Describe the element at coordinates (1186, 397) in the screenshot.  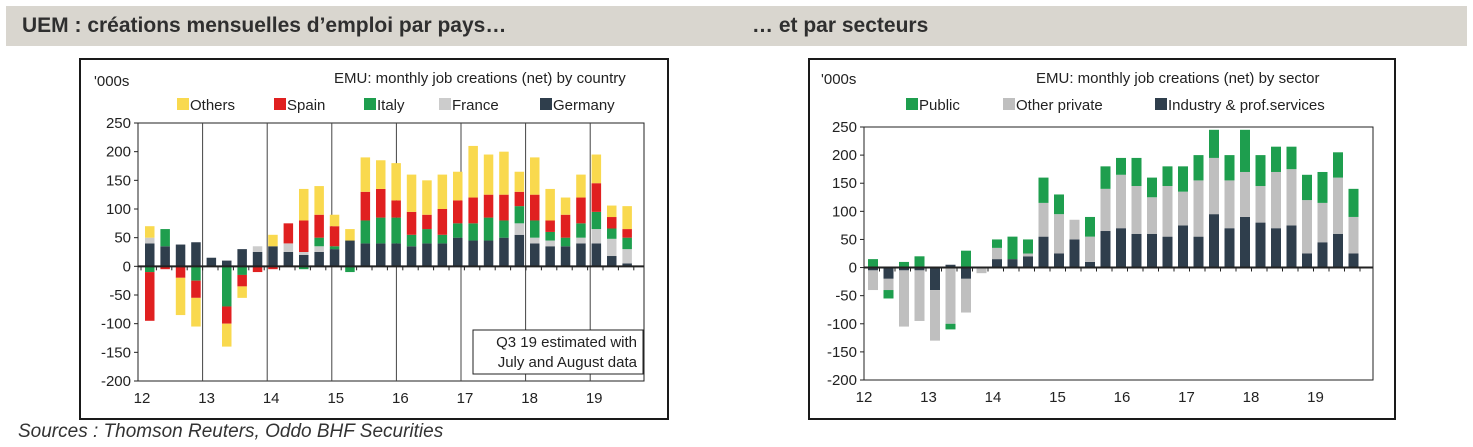
I see `x-tick-label: 17` at that location.